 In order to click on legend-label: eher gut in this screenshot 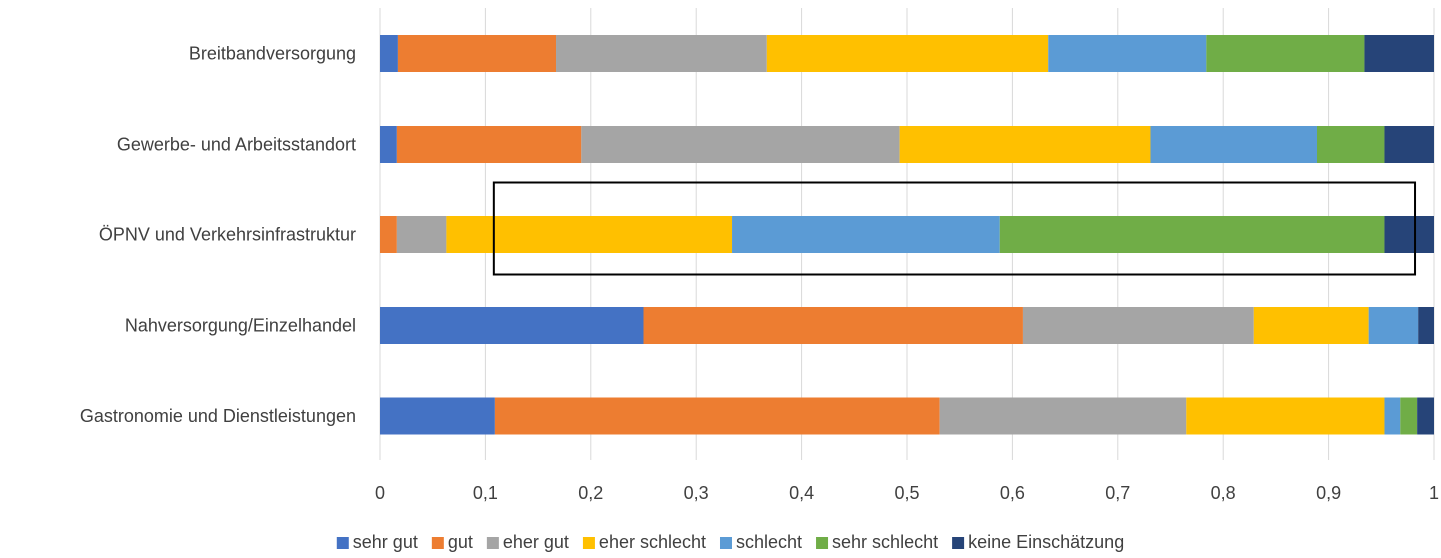, I will do `click(536, 542)`.